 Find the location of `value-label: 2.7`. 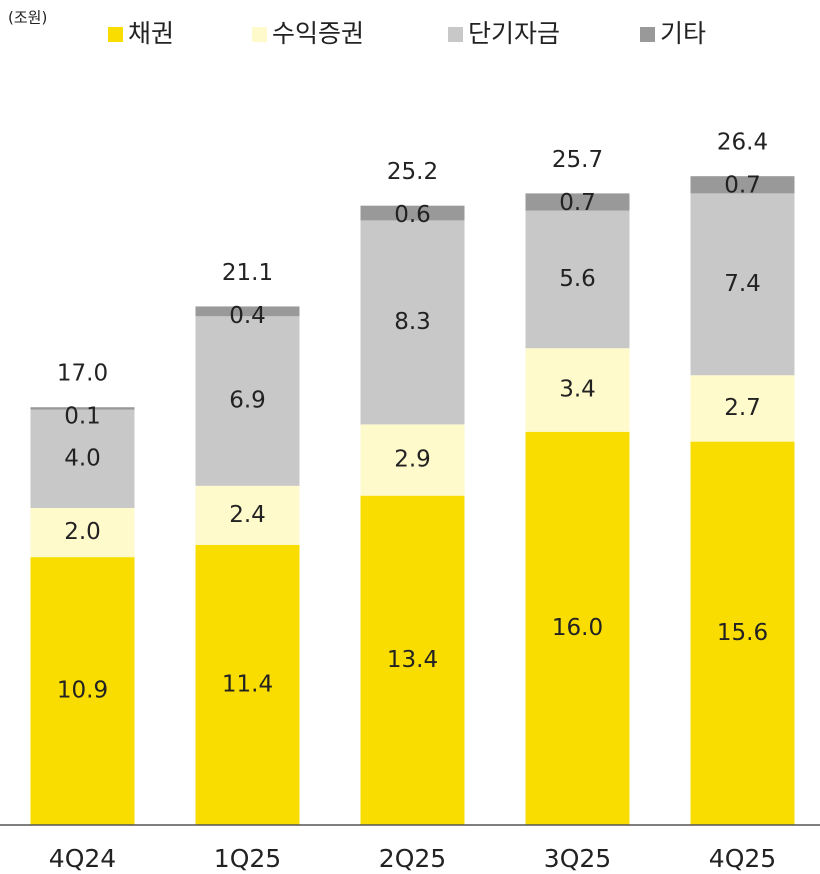

value-label: 2.7 is located at coordinates (742, 408).